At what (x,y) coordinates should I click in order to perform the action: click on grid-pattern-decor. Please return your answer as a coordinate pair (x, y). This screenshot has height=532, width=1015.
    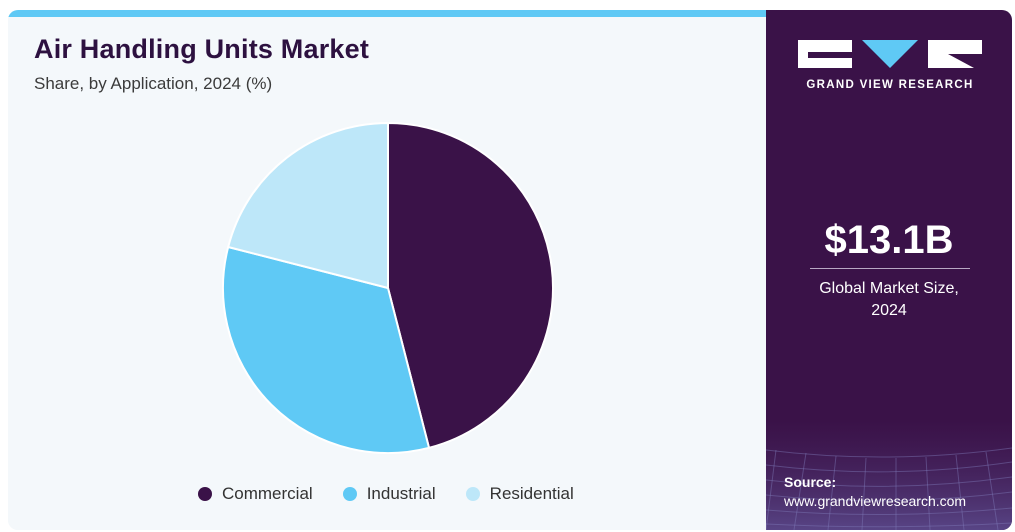
    Looking at the image, I should click on (889, 475).